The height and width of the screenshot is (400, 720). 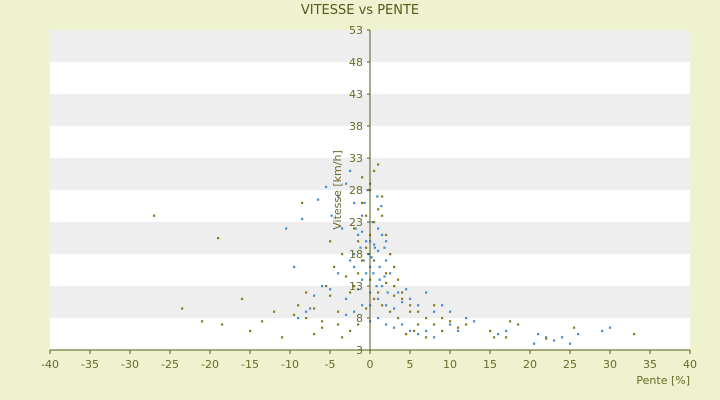 I want to click on y-tick-label: 18, so click(x=356, y=254).